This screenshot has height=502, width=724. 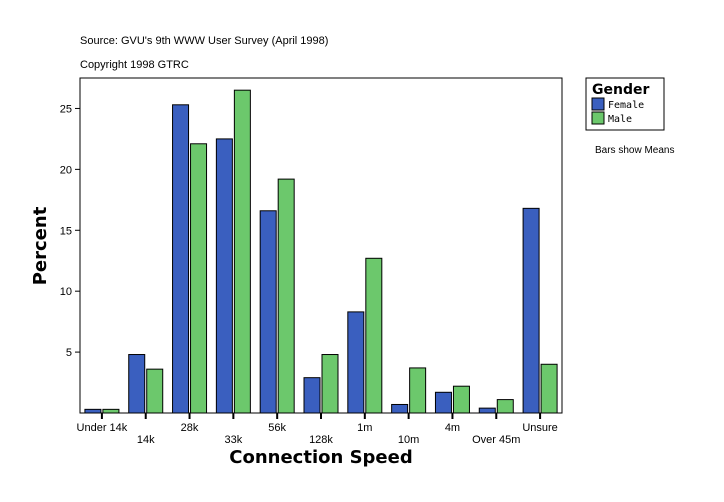 What do you see at coordinates (155, 391) in the screenshot?
I see `bar-male-14k` at bounding box center [155, 391].